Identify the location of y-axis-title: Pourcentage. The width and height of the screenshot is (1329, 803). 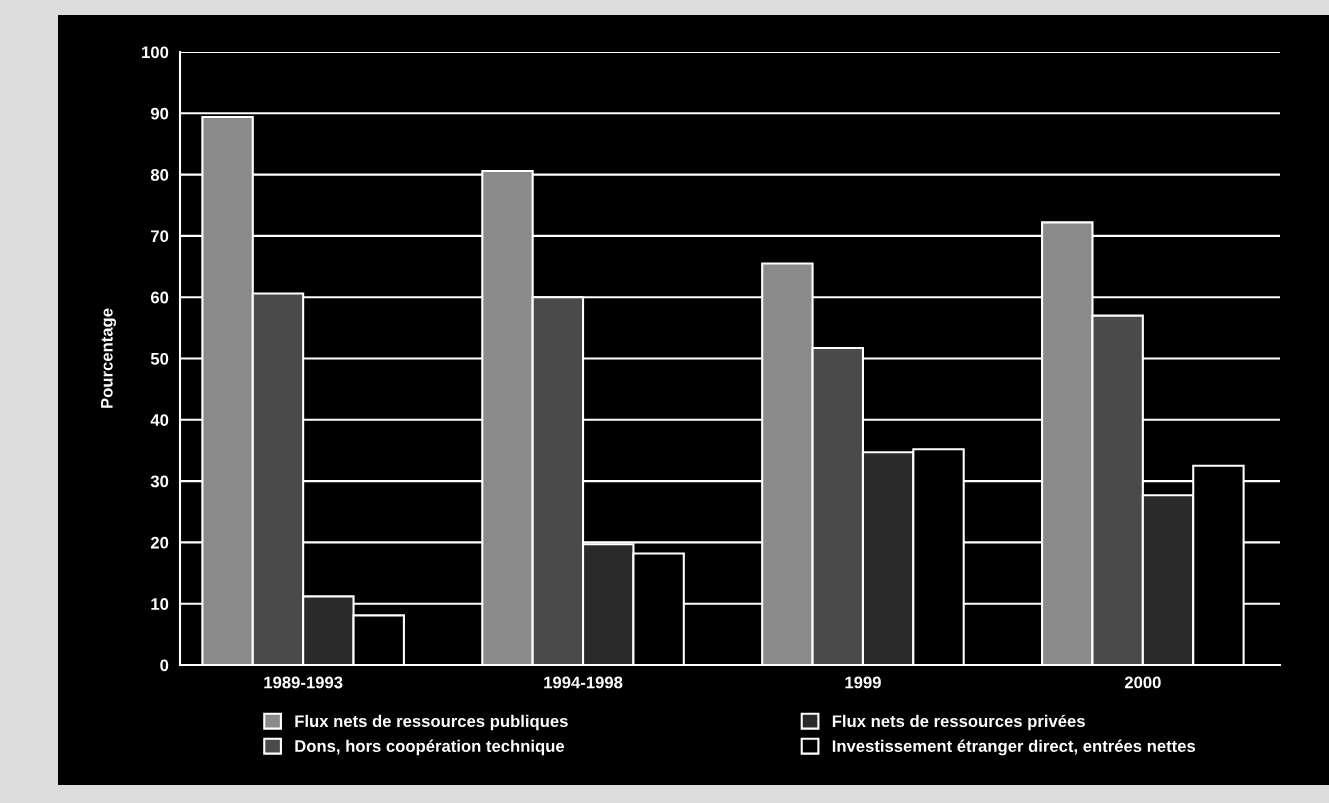
(109, 358).